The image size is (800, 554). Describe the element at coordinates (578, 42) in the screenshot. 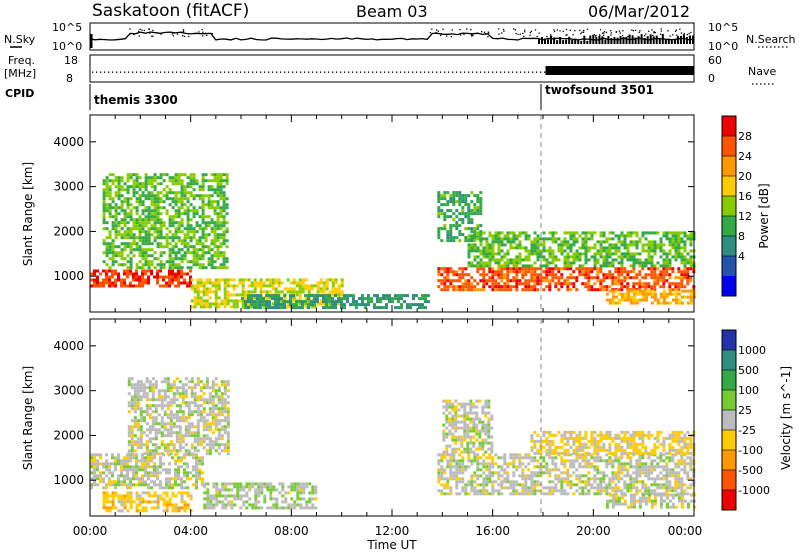

I see `nsearch-bar` at that location.